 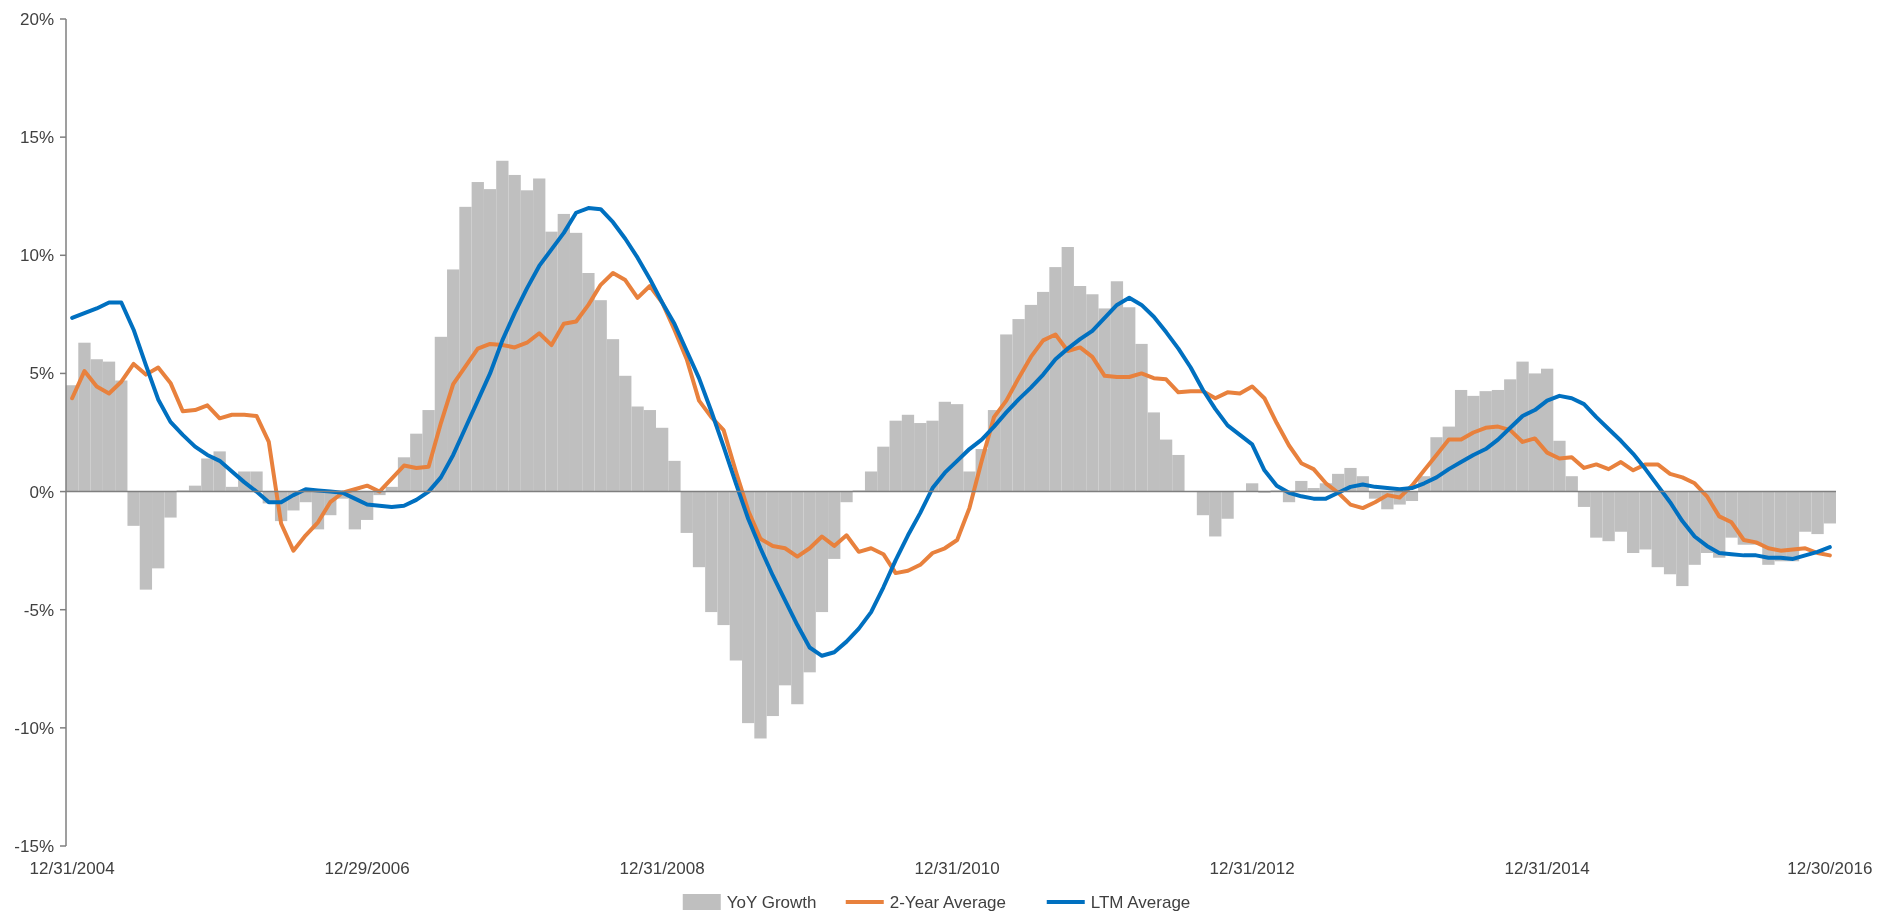 What do you see at coordinates (1547, 868) in the screenshot?
I see `x-tick-label: 12/31/2014` at bounding box center [1547, 868].